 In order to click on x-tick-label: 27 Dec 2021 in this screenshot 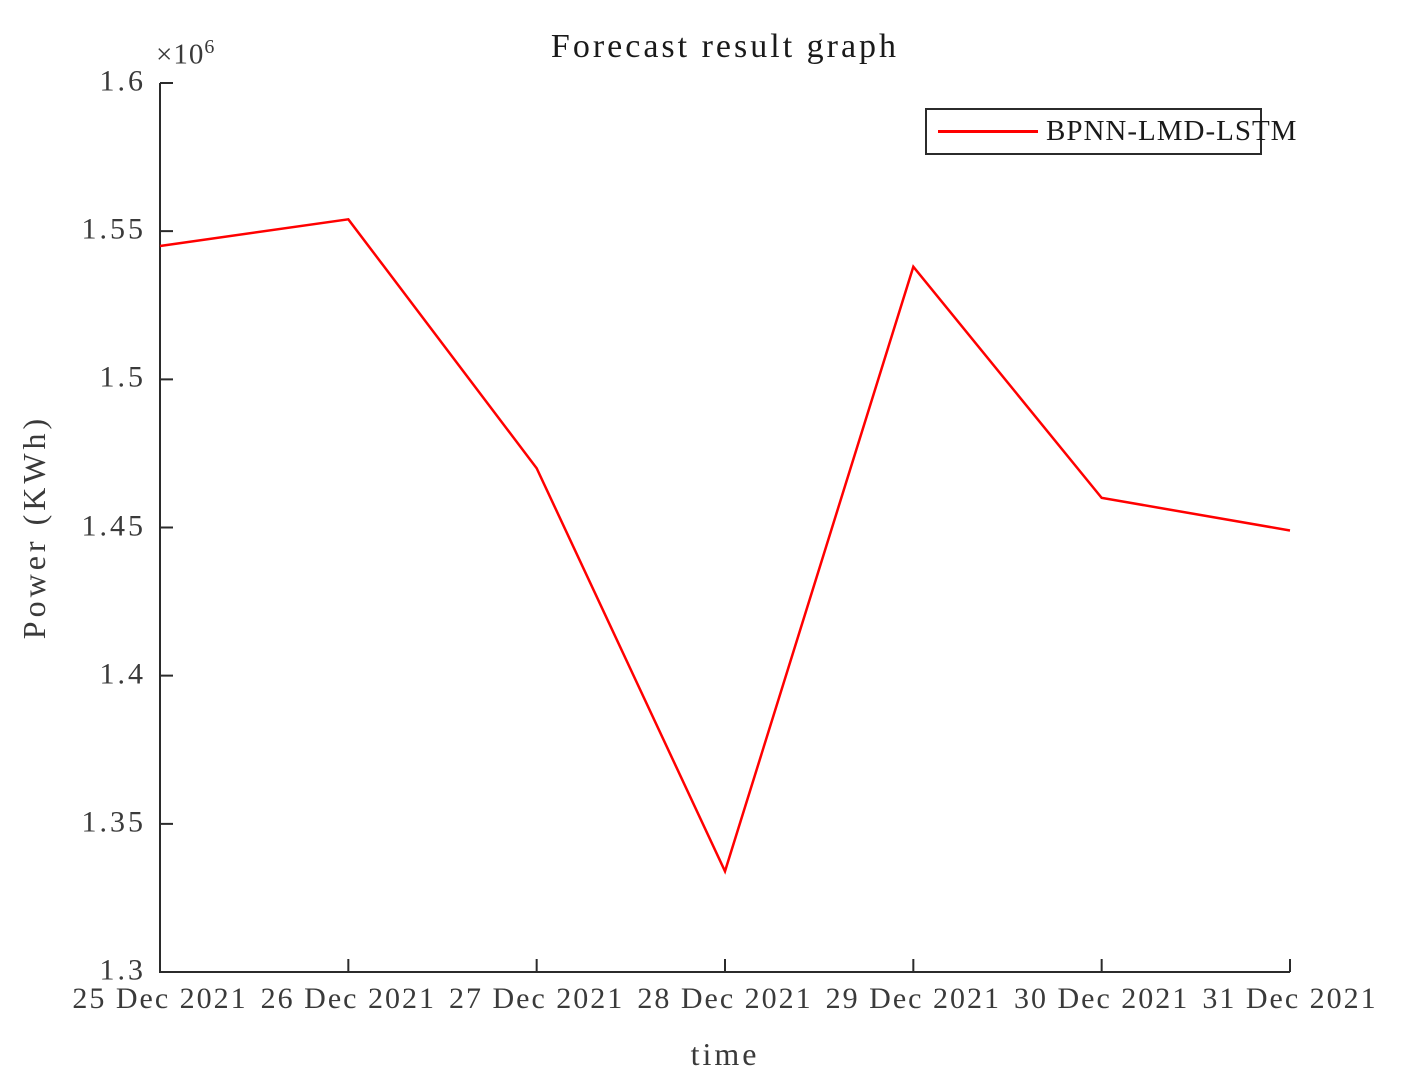, I will do `click(537, 998)`.